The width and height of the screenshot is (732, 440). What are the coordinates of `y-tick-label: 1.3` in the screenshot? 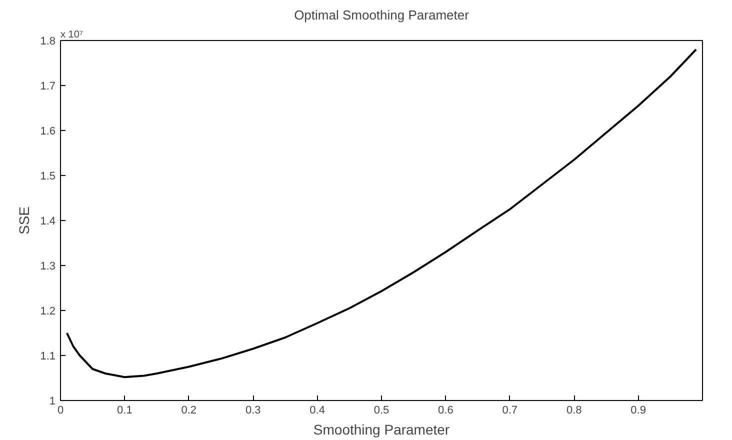 It's located at (48, 266).